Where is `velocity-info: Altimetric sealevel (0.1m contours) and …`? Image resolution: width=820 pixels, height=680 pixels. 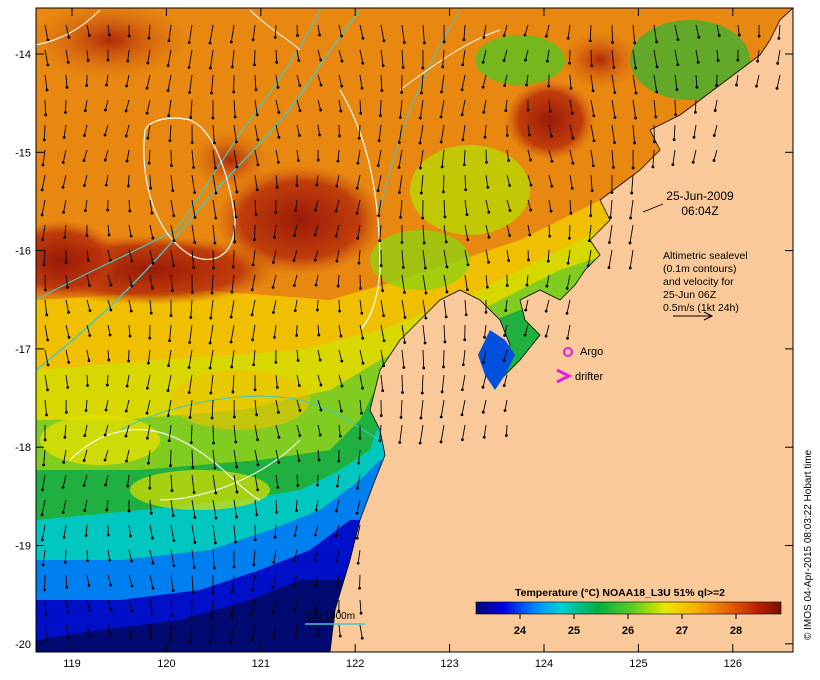
velocity-info: Altimetric sealevel (0.1m contours) and … is located at coordinates (705, 285).